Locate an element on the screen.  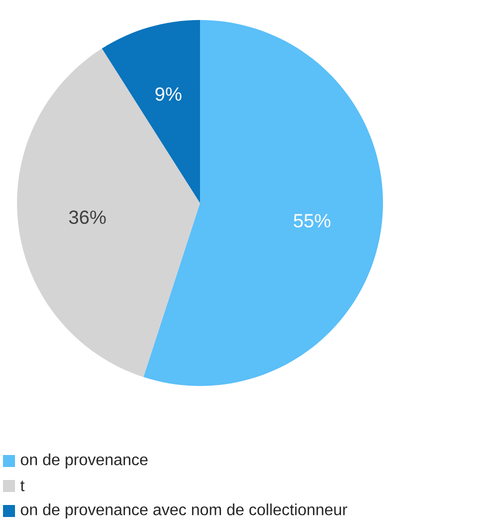
legend-label: on de provenance avec nom de collectionneur is located at coordinates (184, 511).